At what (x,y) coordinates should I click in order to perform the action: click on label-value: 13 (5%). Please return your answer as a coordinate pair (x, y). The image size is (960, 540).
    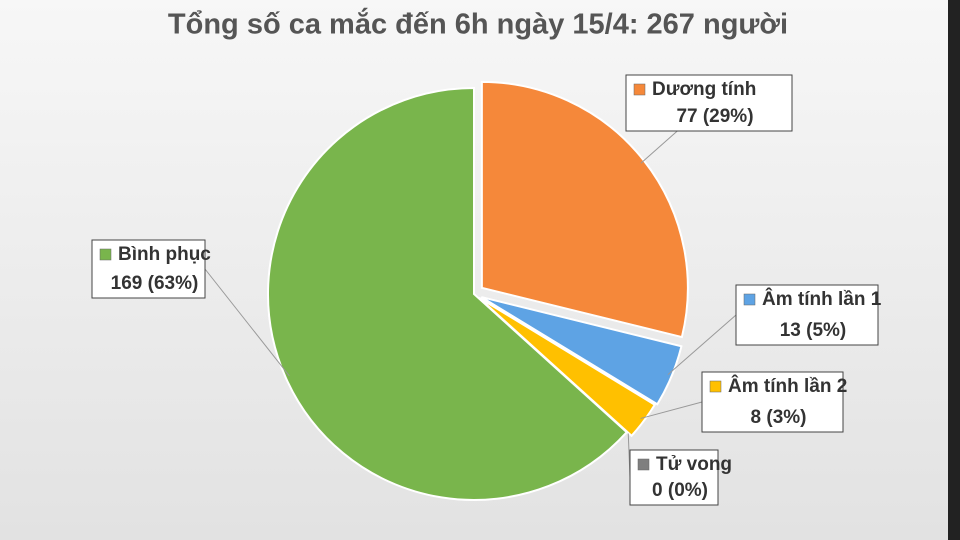
    Looking at the image, I should click on (813, 330).